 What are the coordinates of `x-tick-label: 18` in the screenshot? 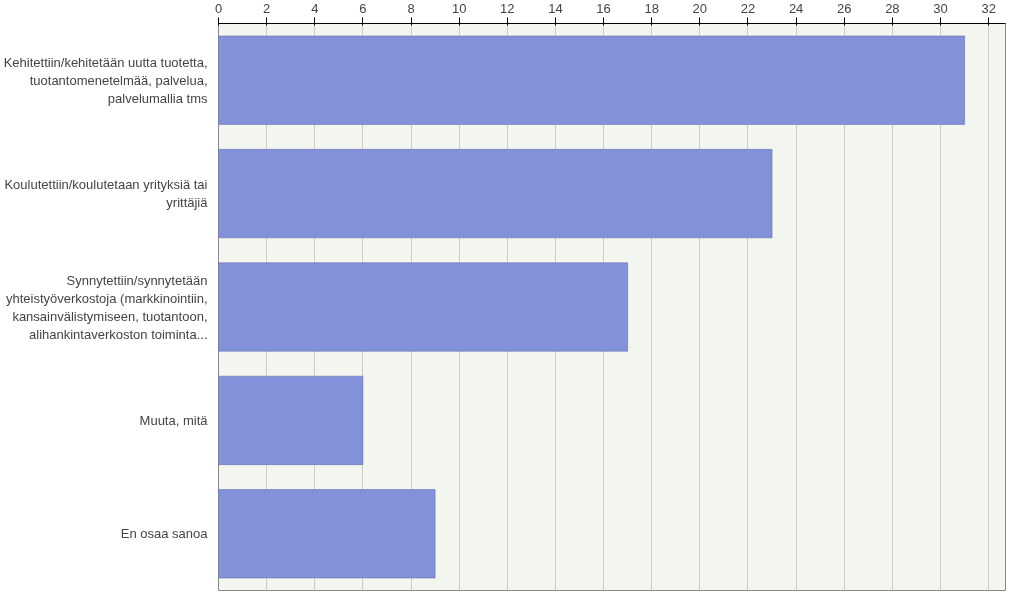 It's located at (651, 8).